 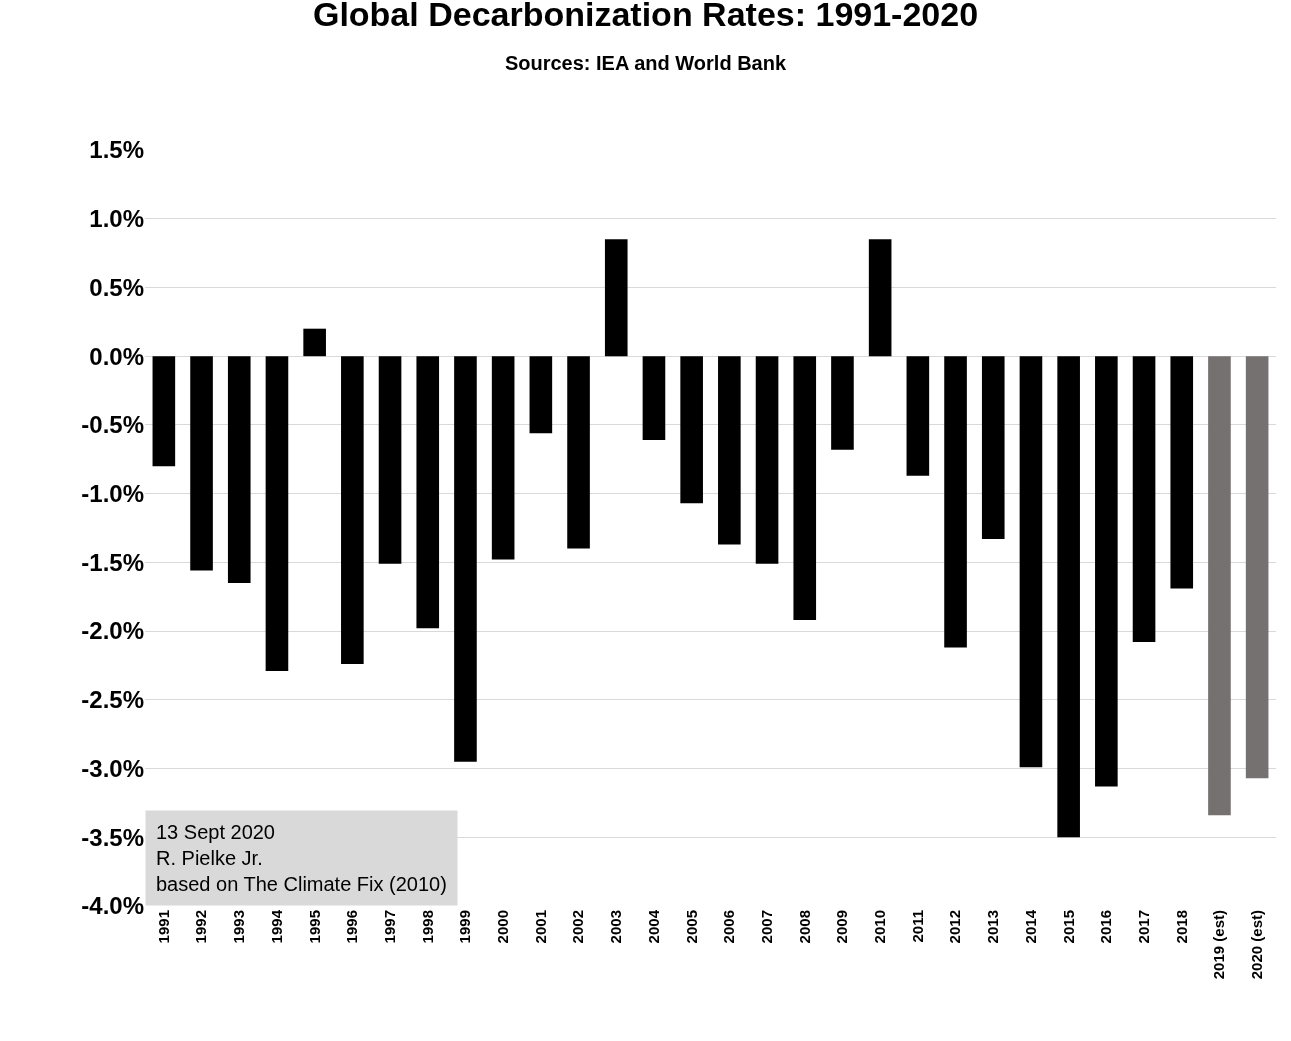 I want to click on y-tick-label: 1.5%, so click(x=116, y=150).